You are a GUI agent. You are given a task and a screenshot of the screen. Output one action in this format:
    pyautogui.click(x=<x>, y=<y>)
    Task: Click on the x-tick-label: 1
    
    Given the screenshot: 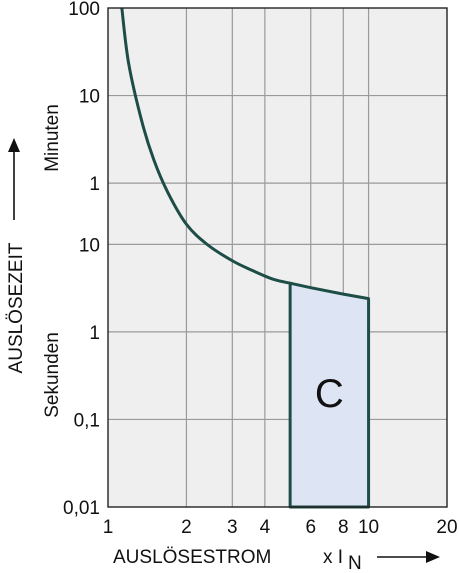 What is the action you would take?
    pyautogui.click(x=108, y=527)
    